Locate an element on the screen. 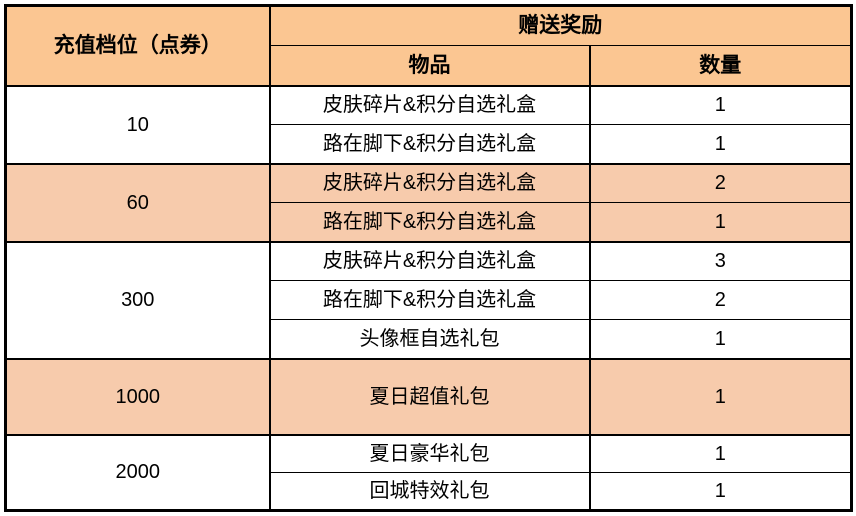 This screenshot has height=516, width=856. table-row: 路在脚下&积分自选礼盒 2 is located at coordinates (429, 300).